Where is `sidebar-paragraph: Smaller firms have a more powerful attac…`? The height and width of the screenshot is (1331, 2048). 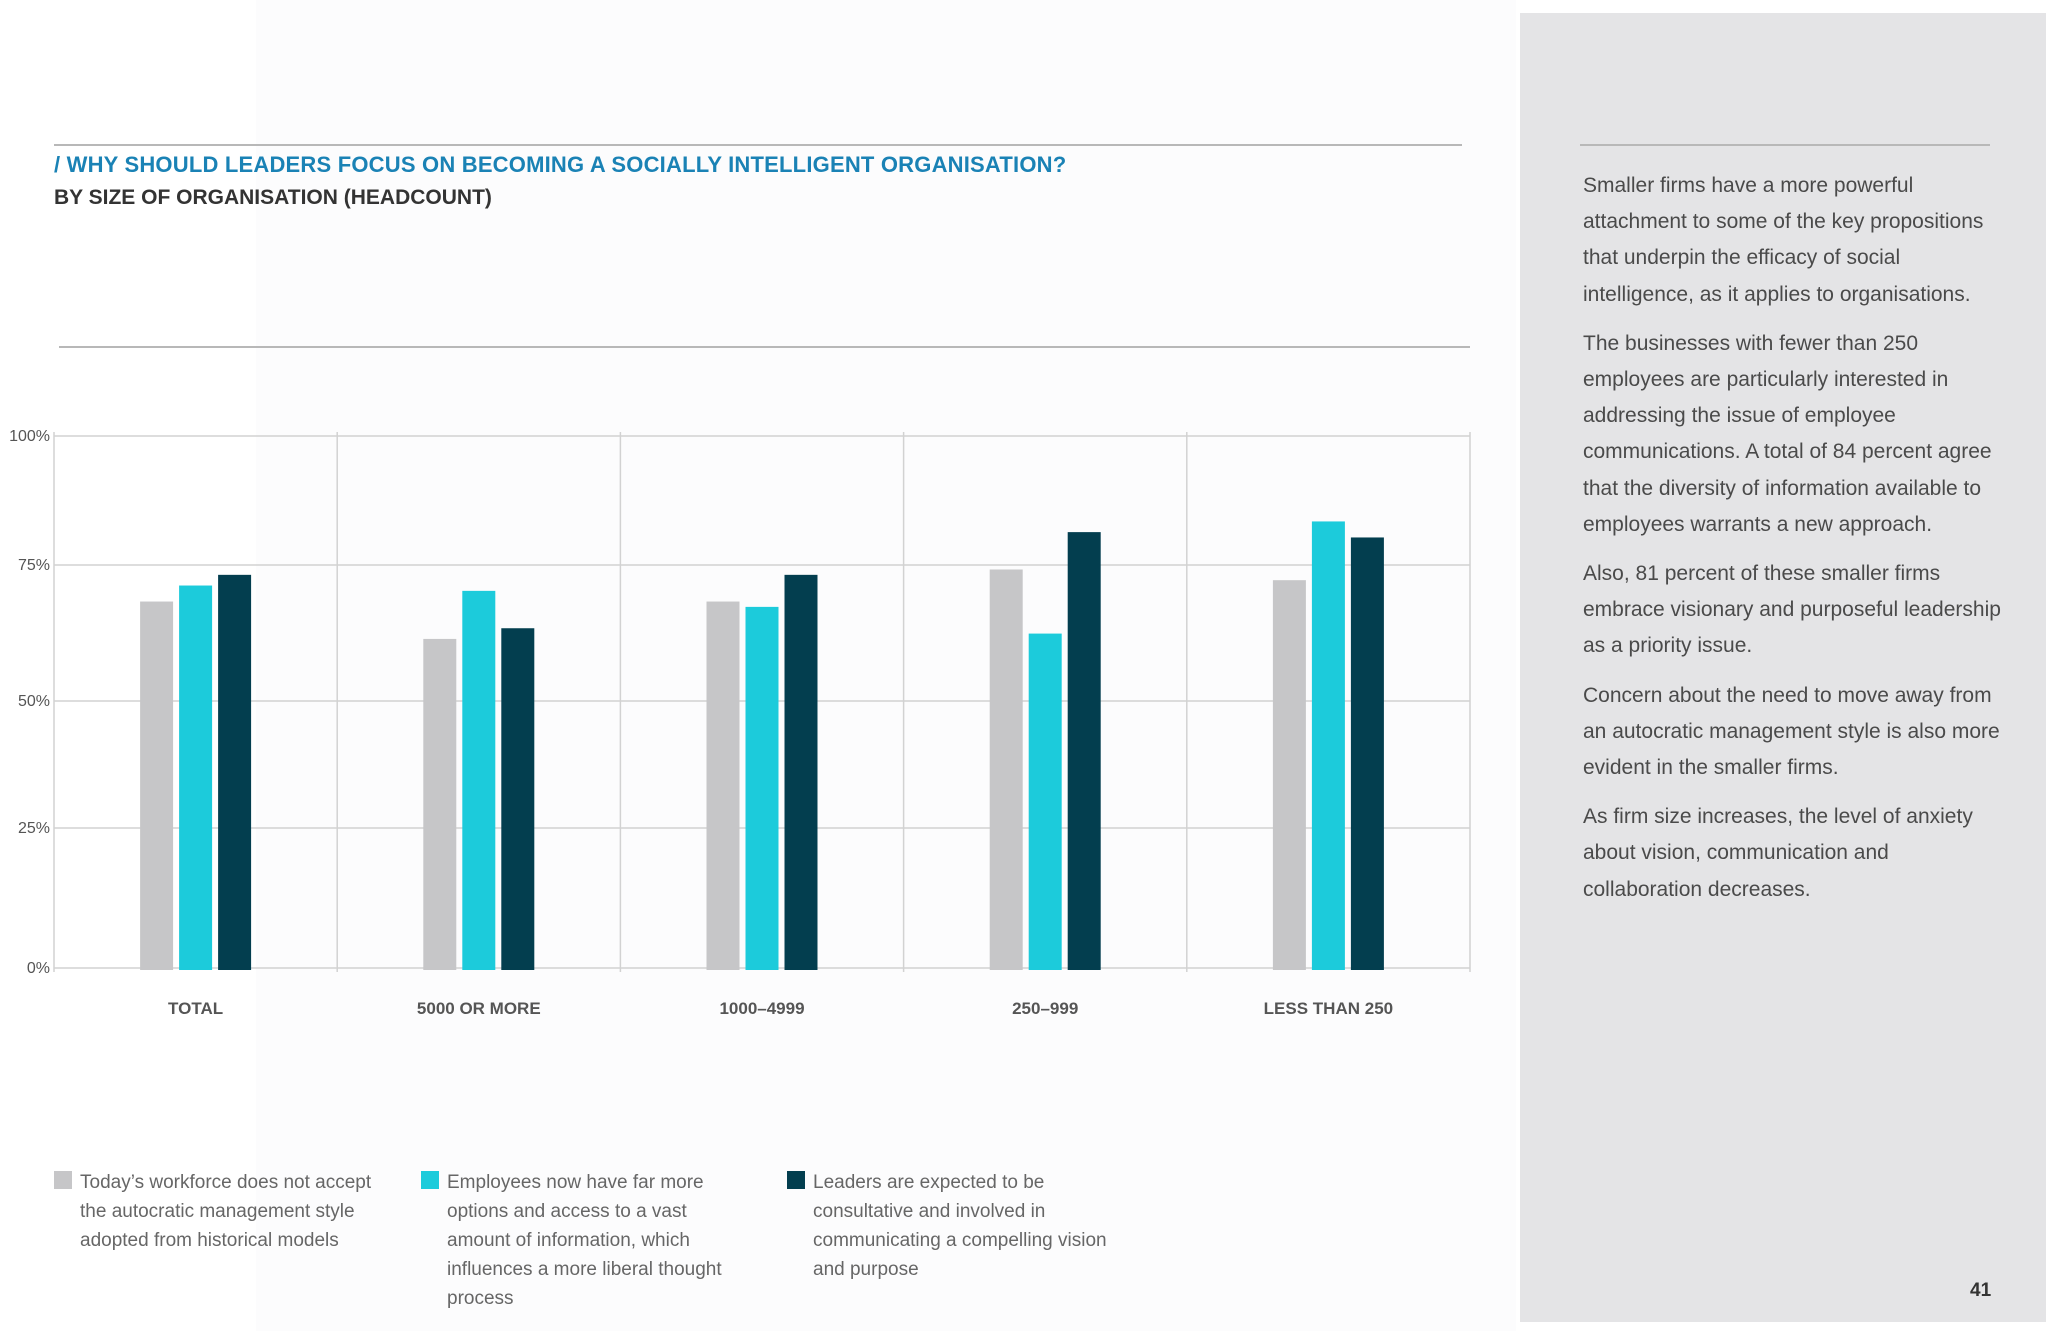
sidebar-paragraph: Smaller firms have a more powerful attac… is located at coordinates (1783, 240).